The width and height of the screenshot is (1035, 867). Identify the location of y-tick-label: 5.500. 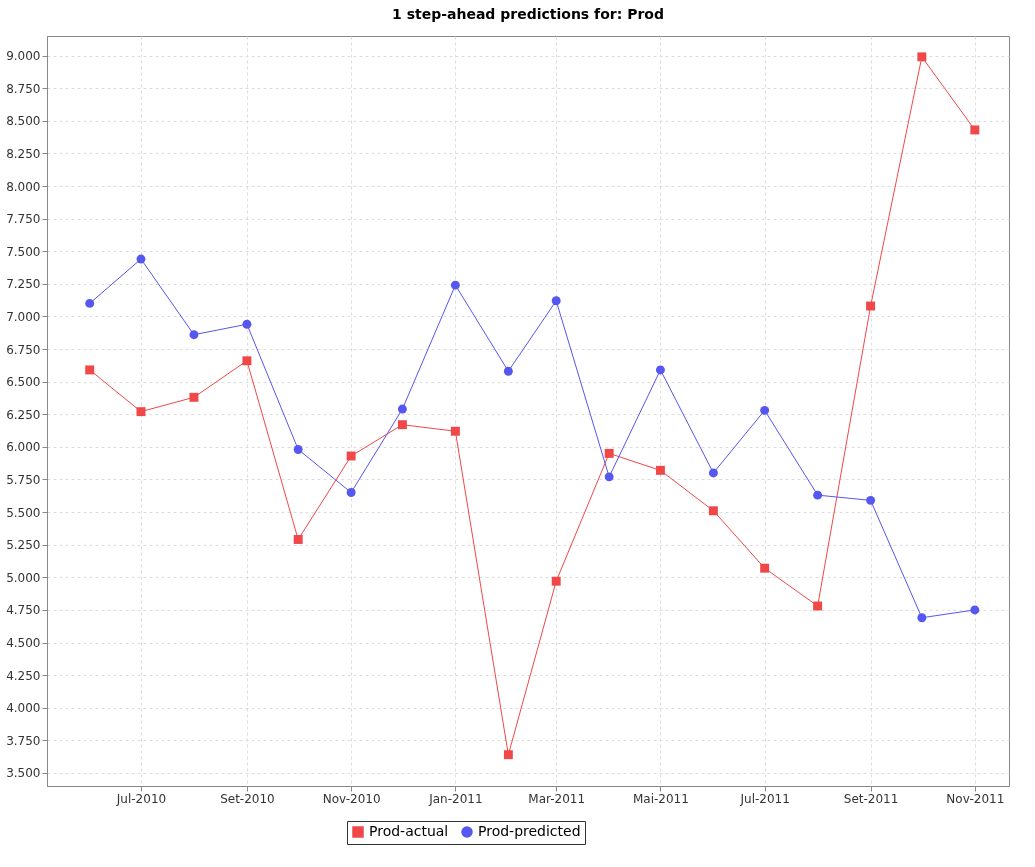
(23, 512).